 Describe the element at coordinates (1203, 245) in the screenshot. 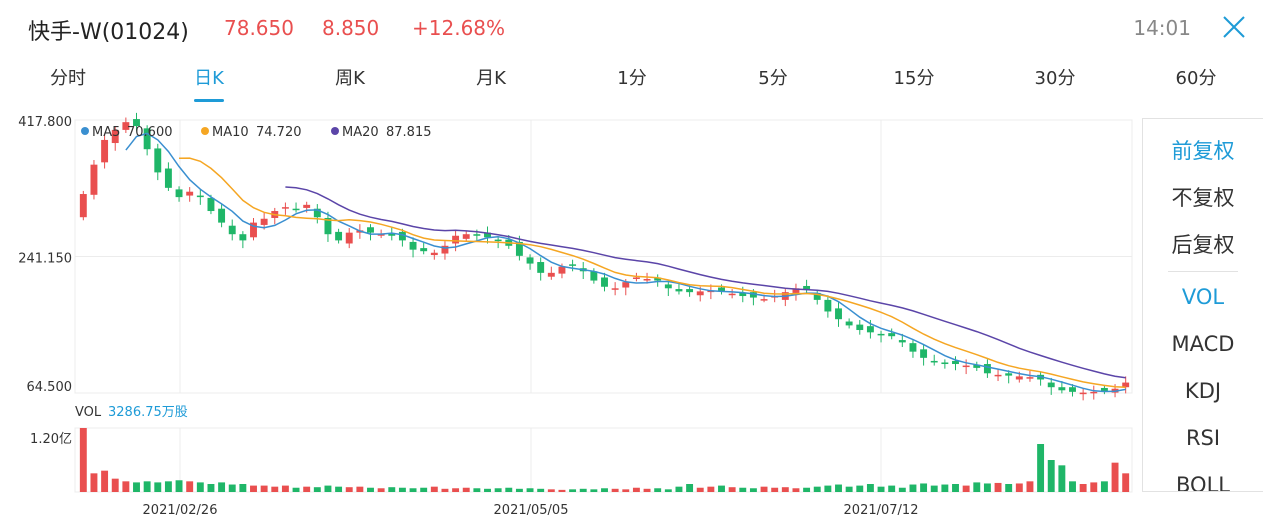

I see `panel-item-2: 后复权` at that location.